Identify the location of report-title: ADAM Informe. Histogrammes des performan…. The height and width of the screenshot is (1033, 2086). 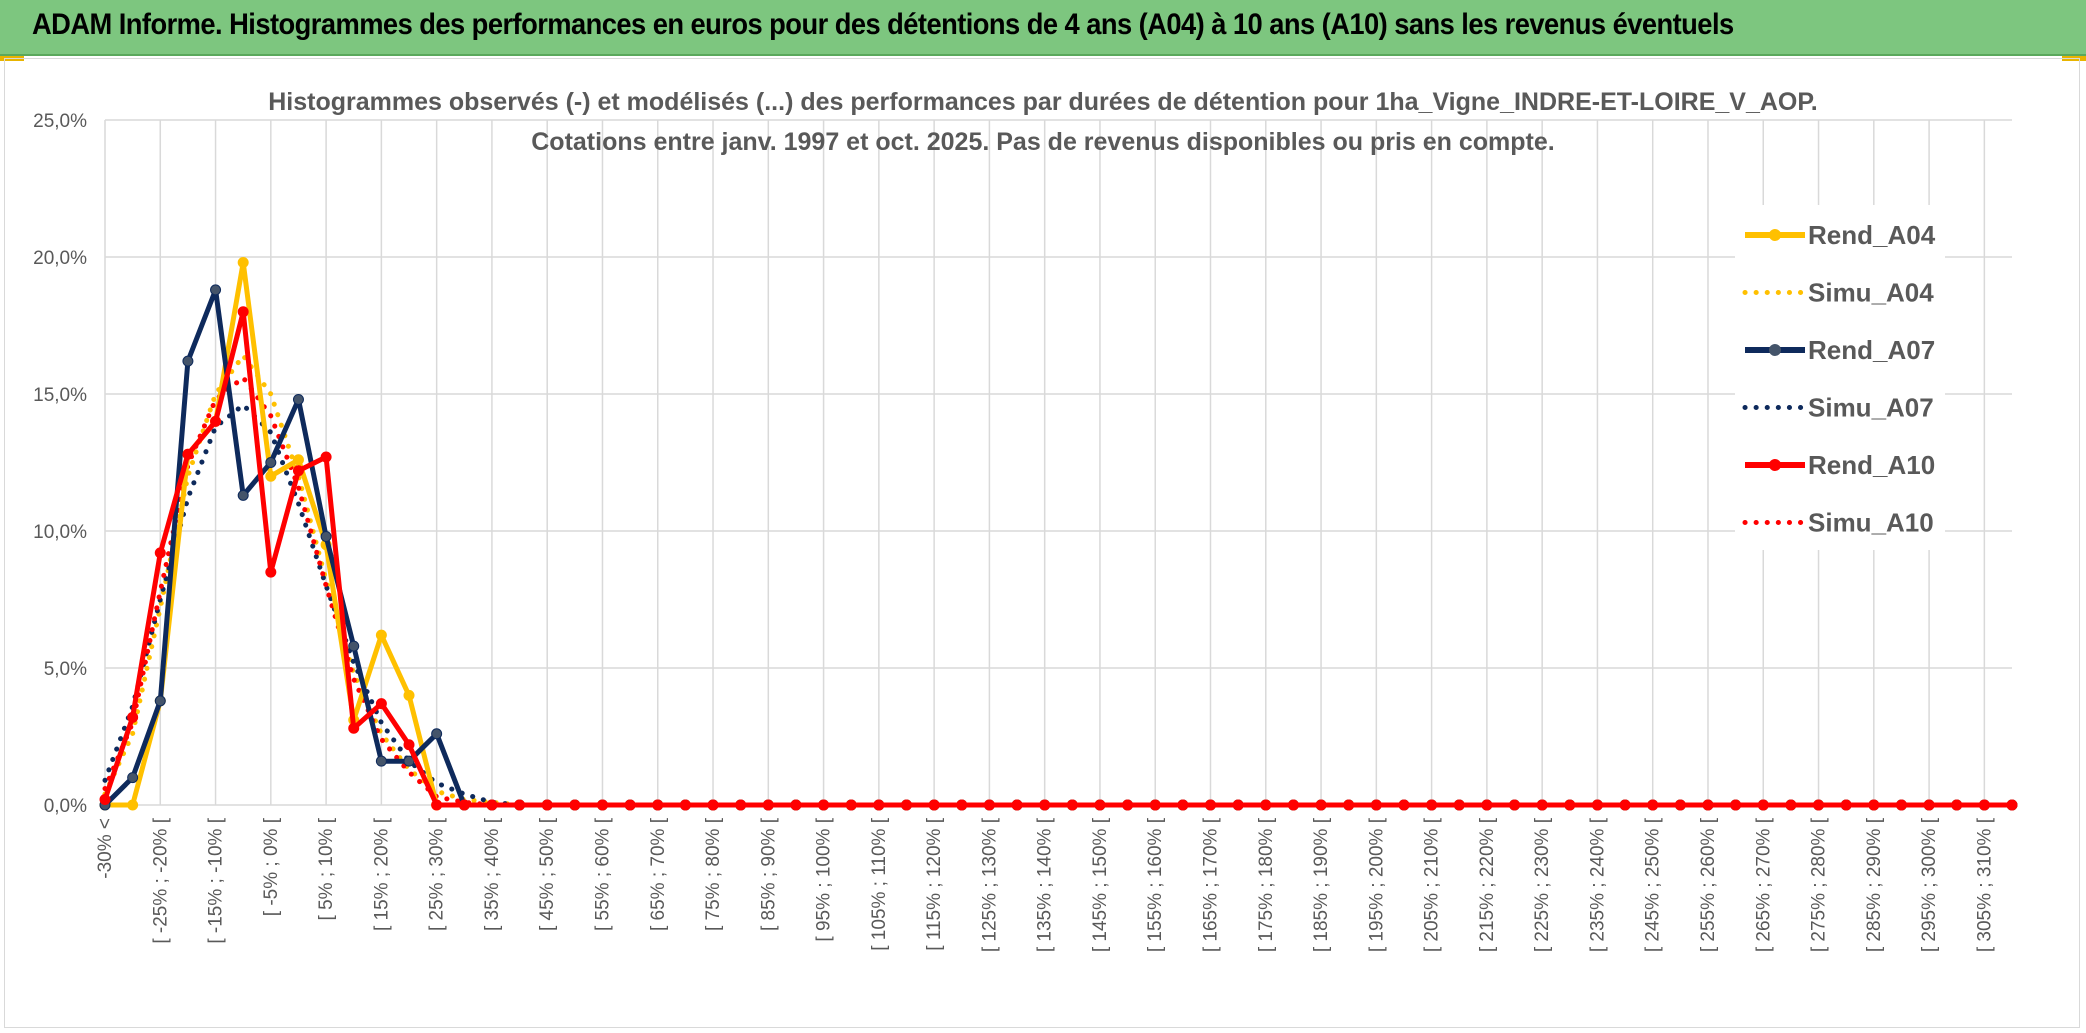
(883, 24).